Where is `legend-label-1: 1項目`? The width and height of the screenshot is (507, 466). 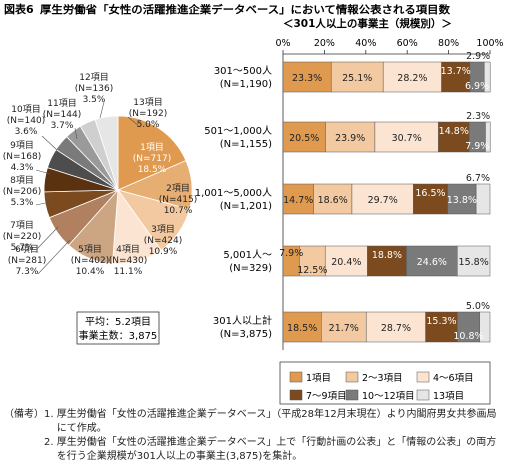
legend-label-1: 1項目 is located at coordinates (318, 378).